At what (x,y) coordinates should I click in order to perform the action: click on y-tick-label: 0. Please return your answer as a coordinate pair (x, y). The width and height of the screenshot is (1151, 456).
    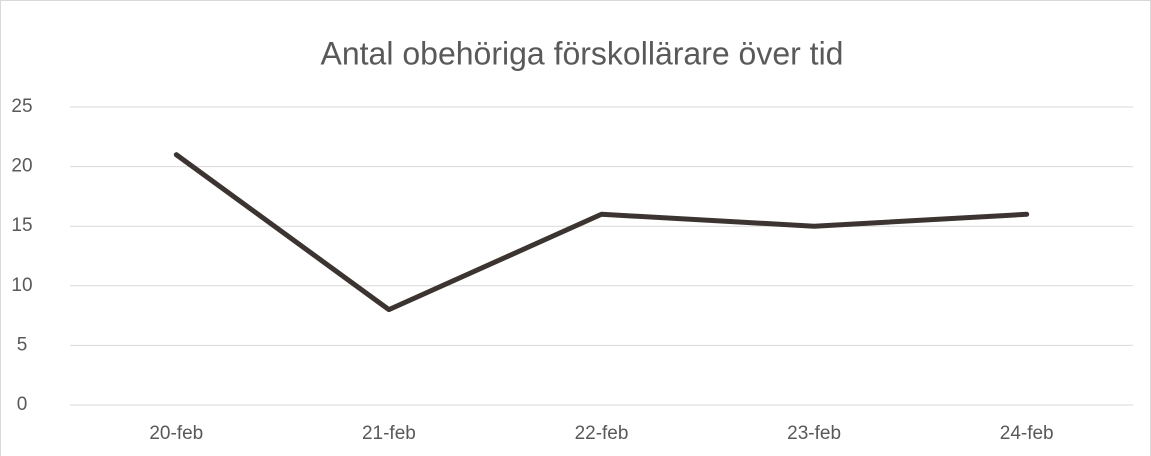
    Looking at the image, I should click on (22, 404).